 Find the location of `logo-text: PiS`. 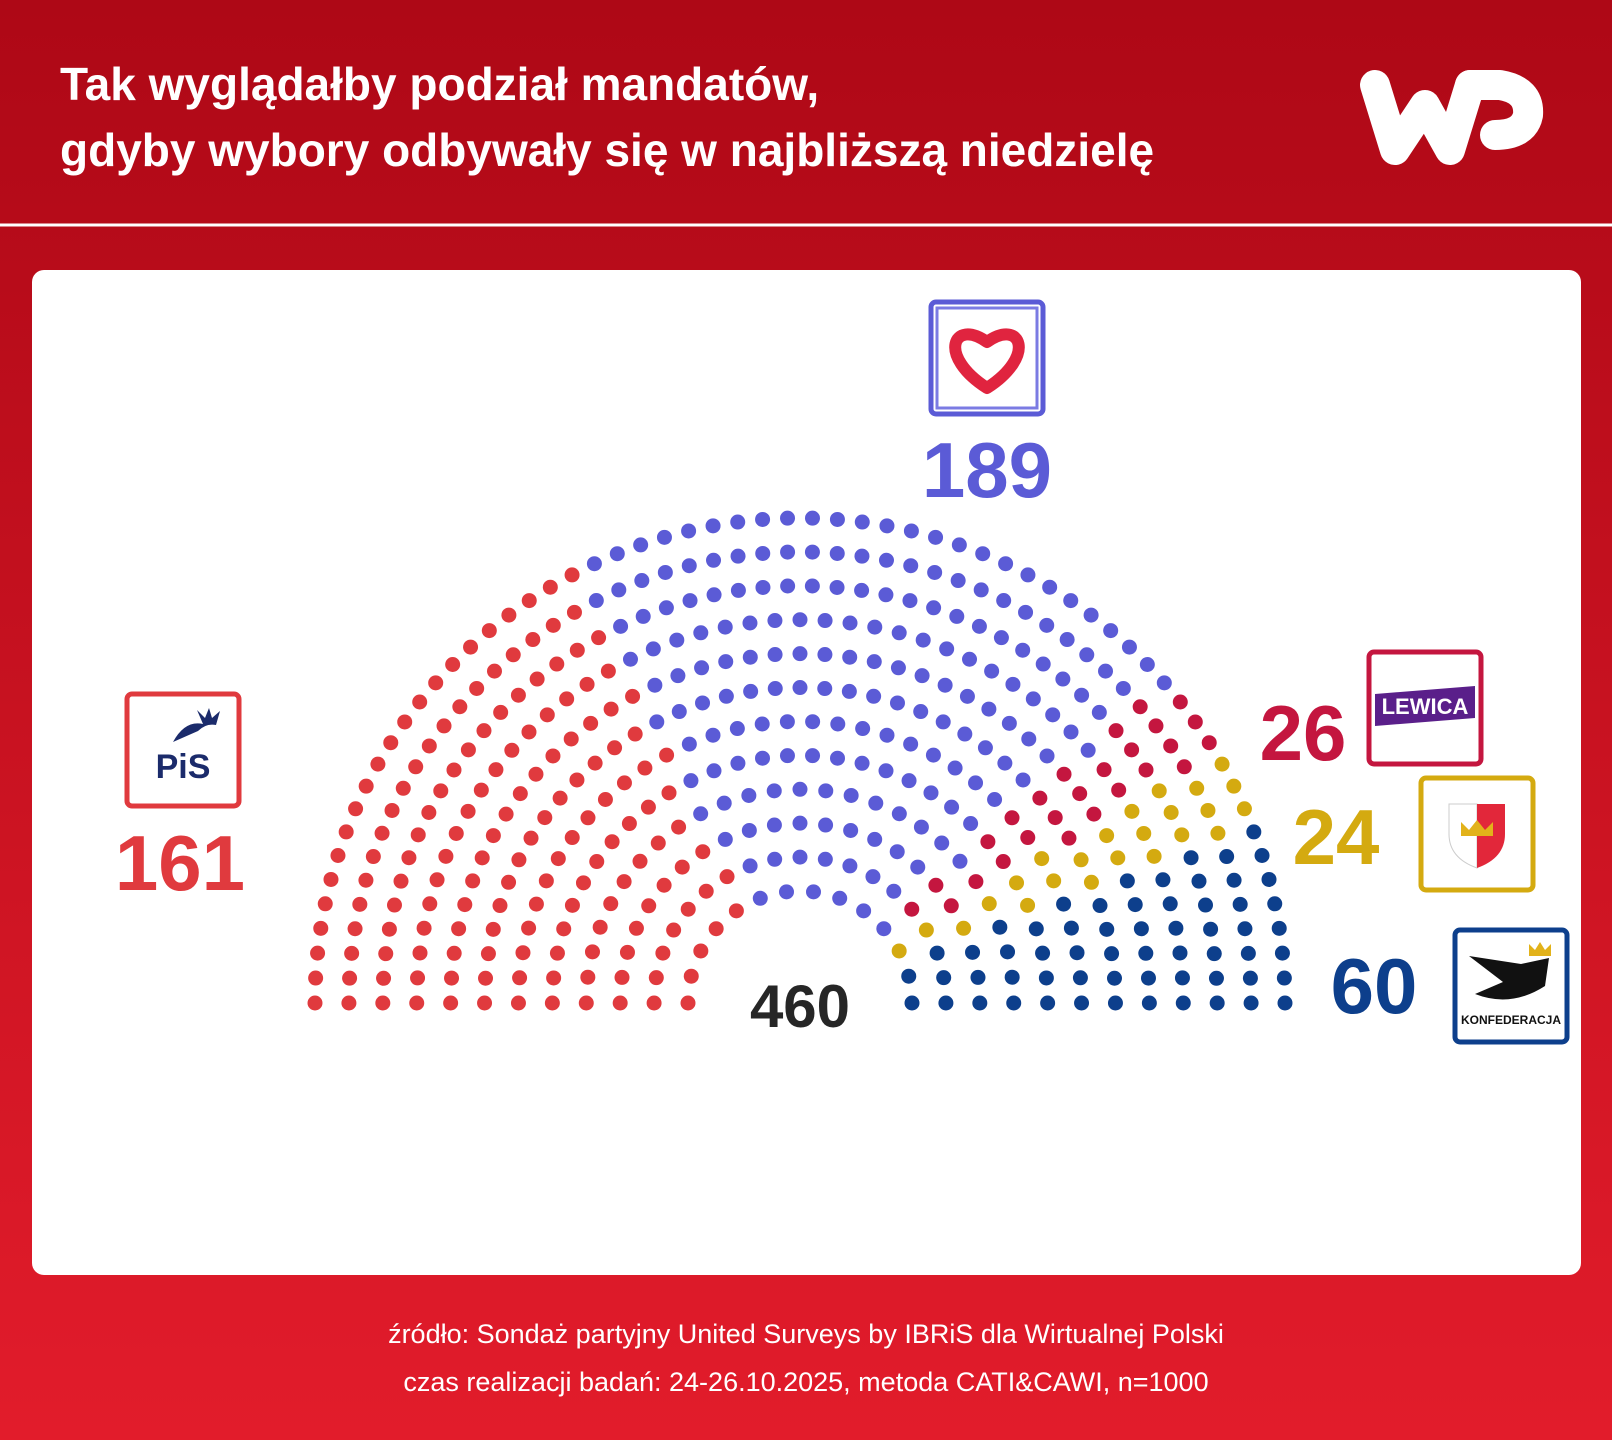

logo-text: PiS is located at coordinates (183, 767).